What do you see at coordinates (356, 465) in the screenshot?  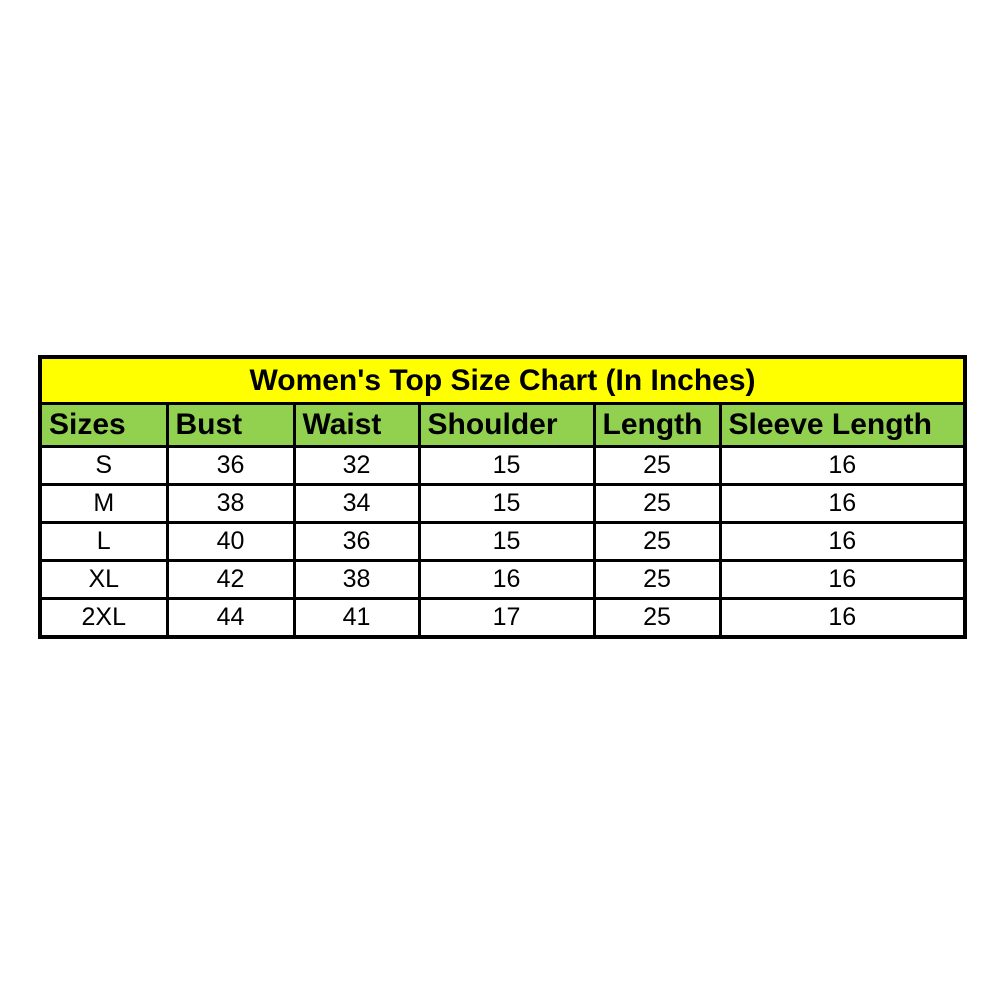 I see `waist-value: 32` at bounding box center [356, 465].